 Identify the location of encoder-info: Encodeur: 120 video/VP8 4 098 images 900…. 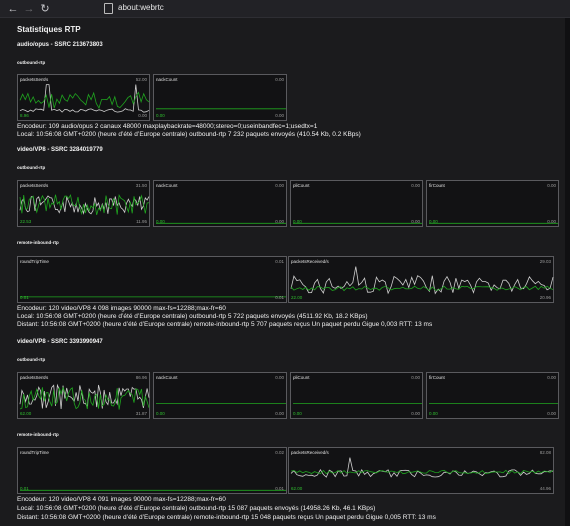
(121, 308).